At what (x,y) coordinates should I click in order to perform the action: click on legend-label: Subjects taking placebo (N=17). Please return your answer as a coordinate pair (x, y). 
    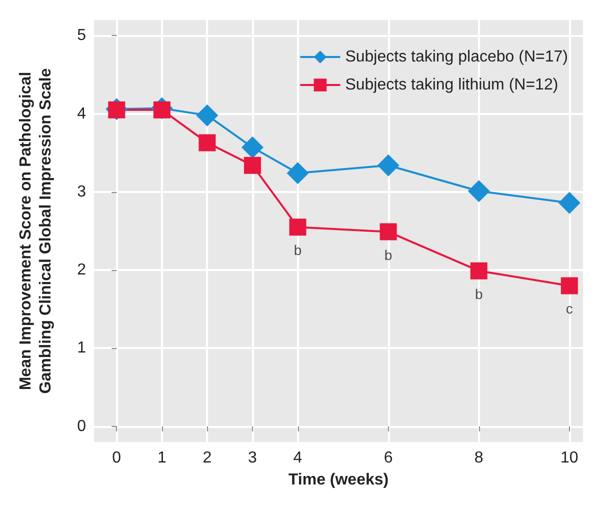
    Looking at the image, I should click on (456, 57).